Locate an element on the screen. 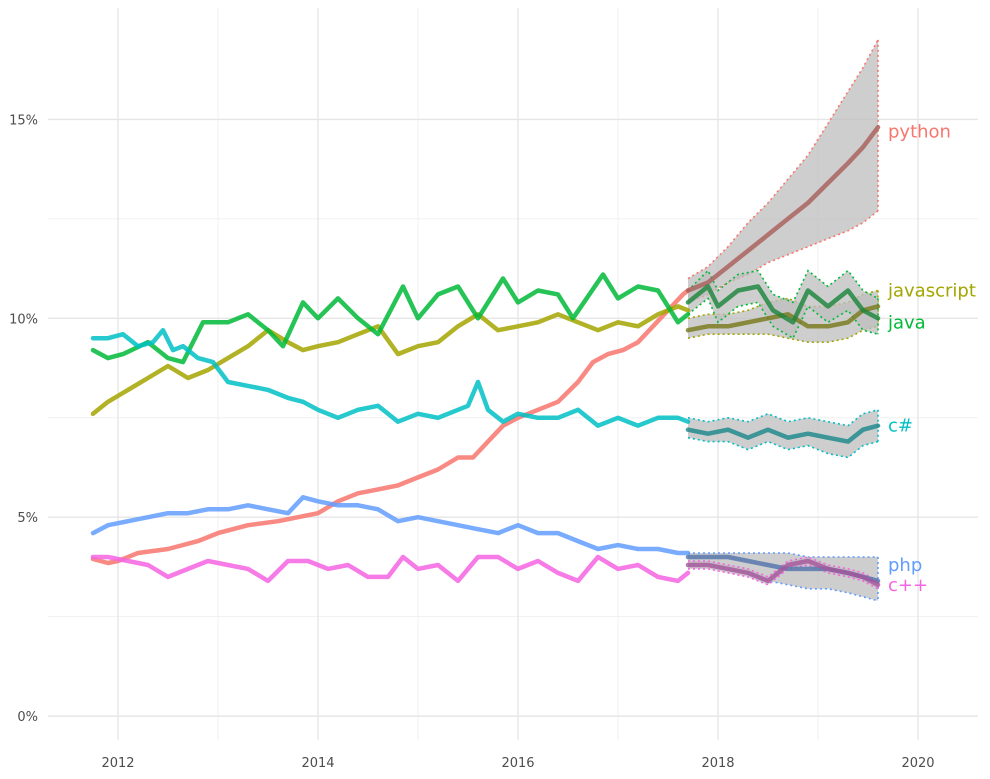 Image resolution: width=990 pixels, height=779 pixels. y-tick-label: 0% is located at coordinates (27, 717).